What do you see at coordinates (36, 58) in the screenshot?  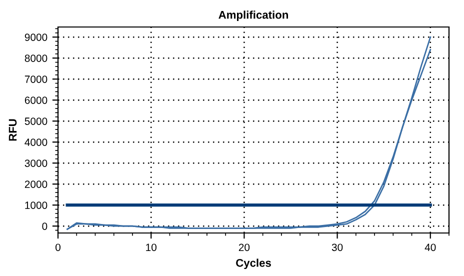 I see `y-tick-label: 8000` at bounding box center [36, 58].